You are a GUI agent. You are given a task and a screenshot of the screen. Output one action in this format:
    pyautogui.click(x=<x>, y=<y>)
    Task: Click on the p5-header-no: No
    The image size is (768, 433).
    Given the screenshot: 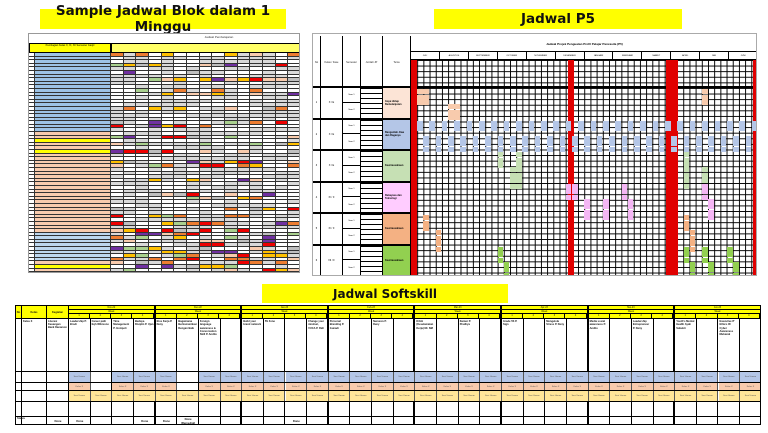 What is the action you would take?
    pyautogui.click(x=317, y=62)
    